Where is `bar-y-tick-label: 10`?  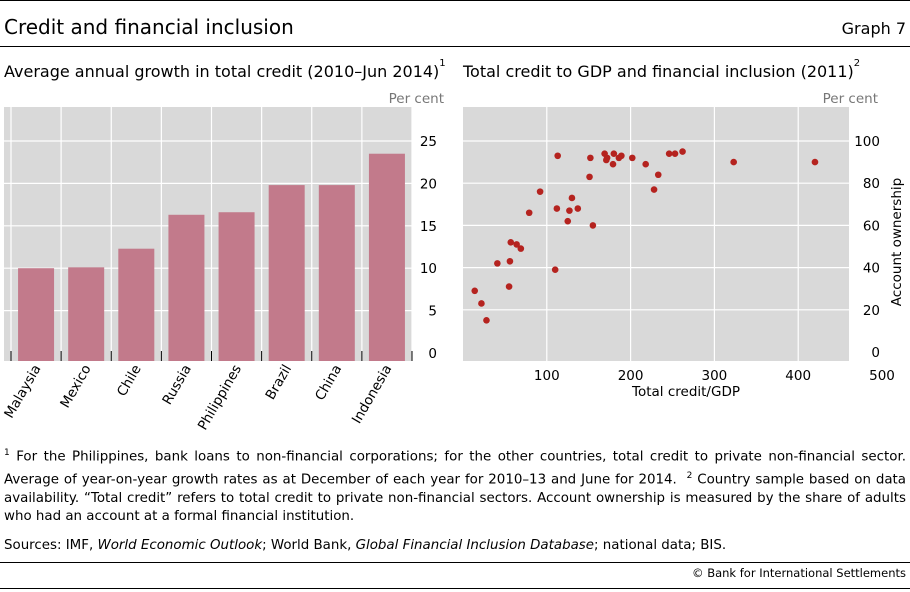
bar-y-tick-label: 10 is located at coordinates (428, 269).